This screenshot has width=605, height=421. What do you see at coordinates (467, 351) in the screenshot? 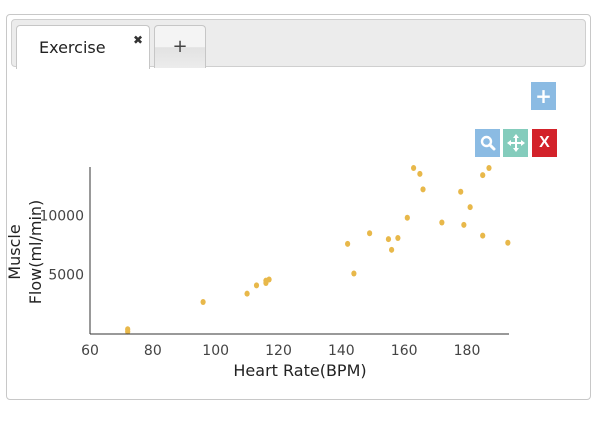
I see `x-tick-label: 180` at bounding box center [467, 351].